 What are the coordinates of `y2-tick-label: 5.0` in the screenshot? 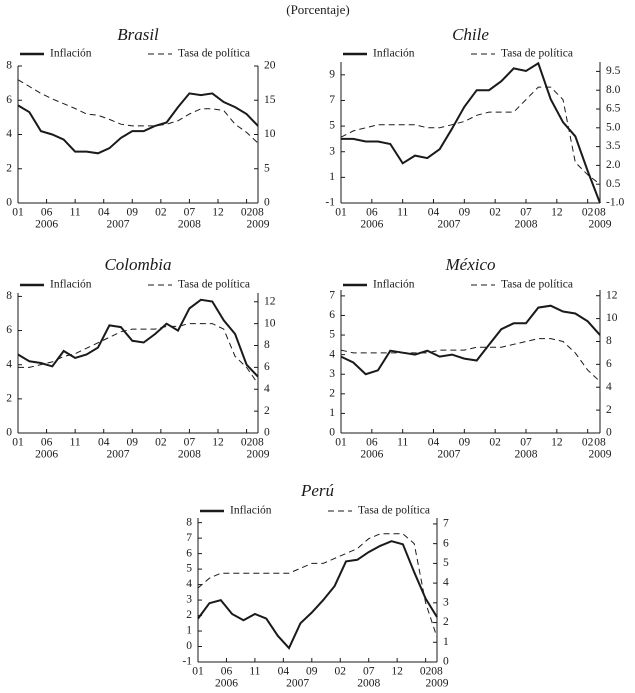 It's located at (613, 127).